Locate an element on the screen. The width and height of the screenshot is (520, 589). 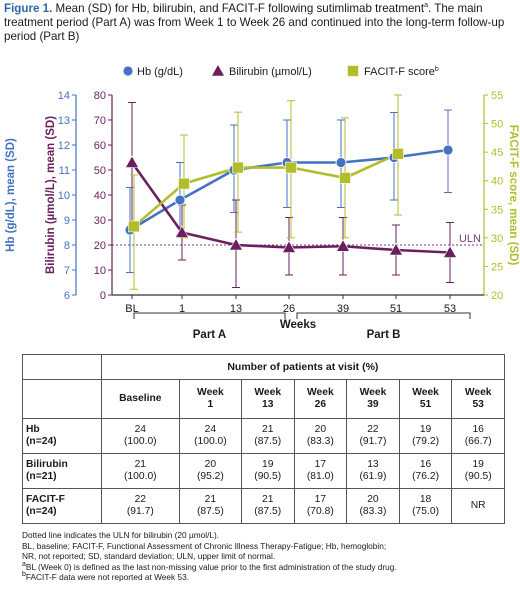
table-cell-count: 19 is located at coordinates (425, 429).